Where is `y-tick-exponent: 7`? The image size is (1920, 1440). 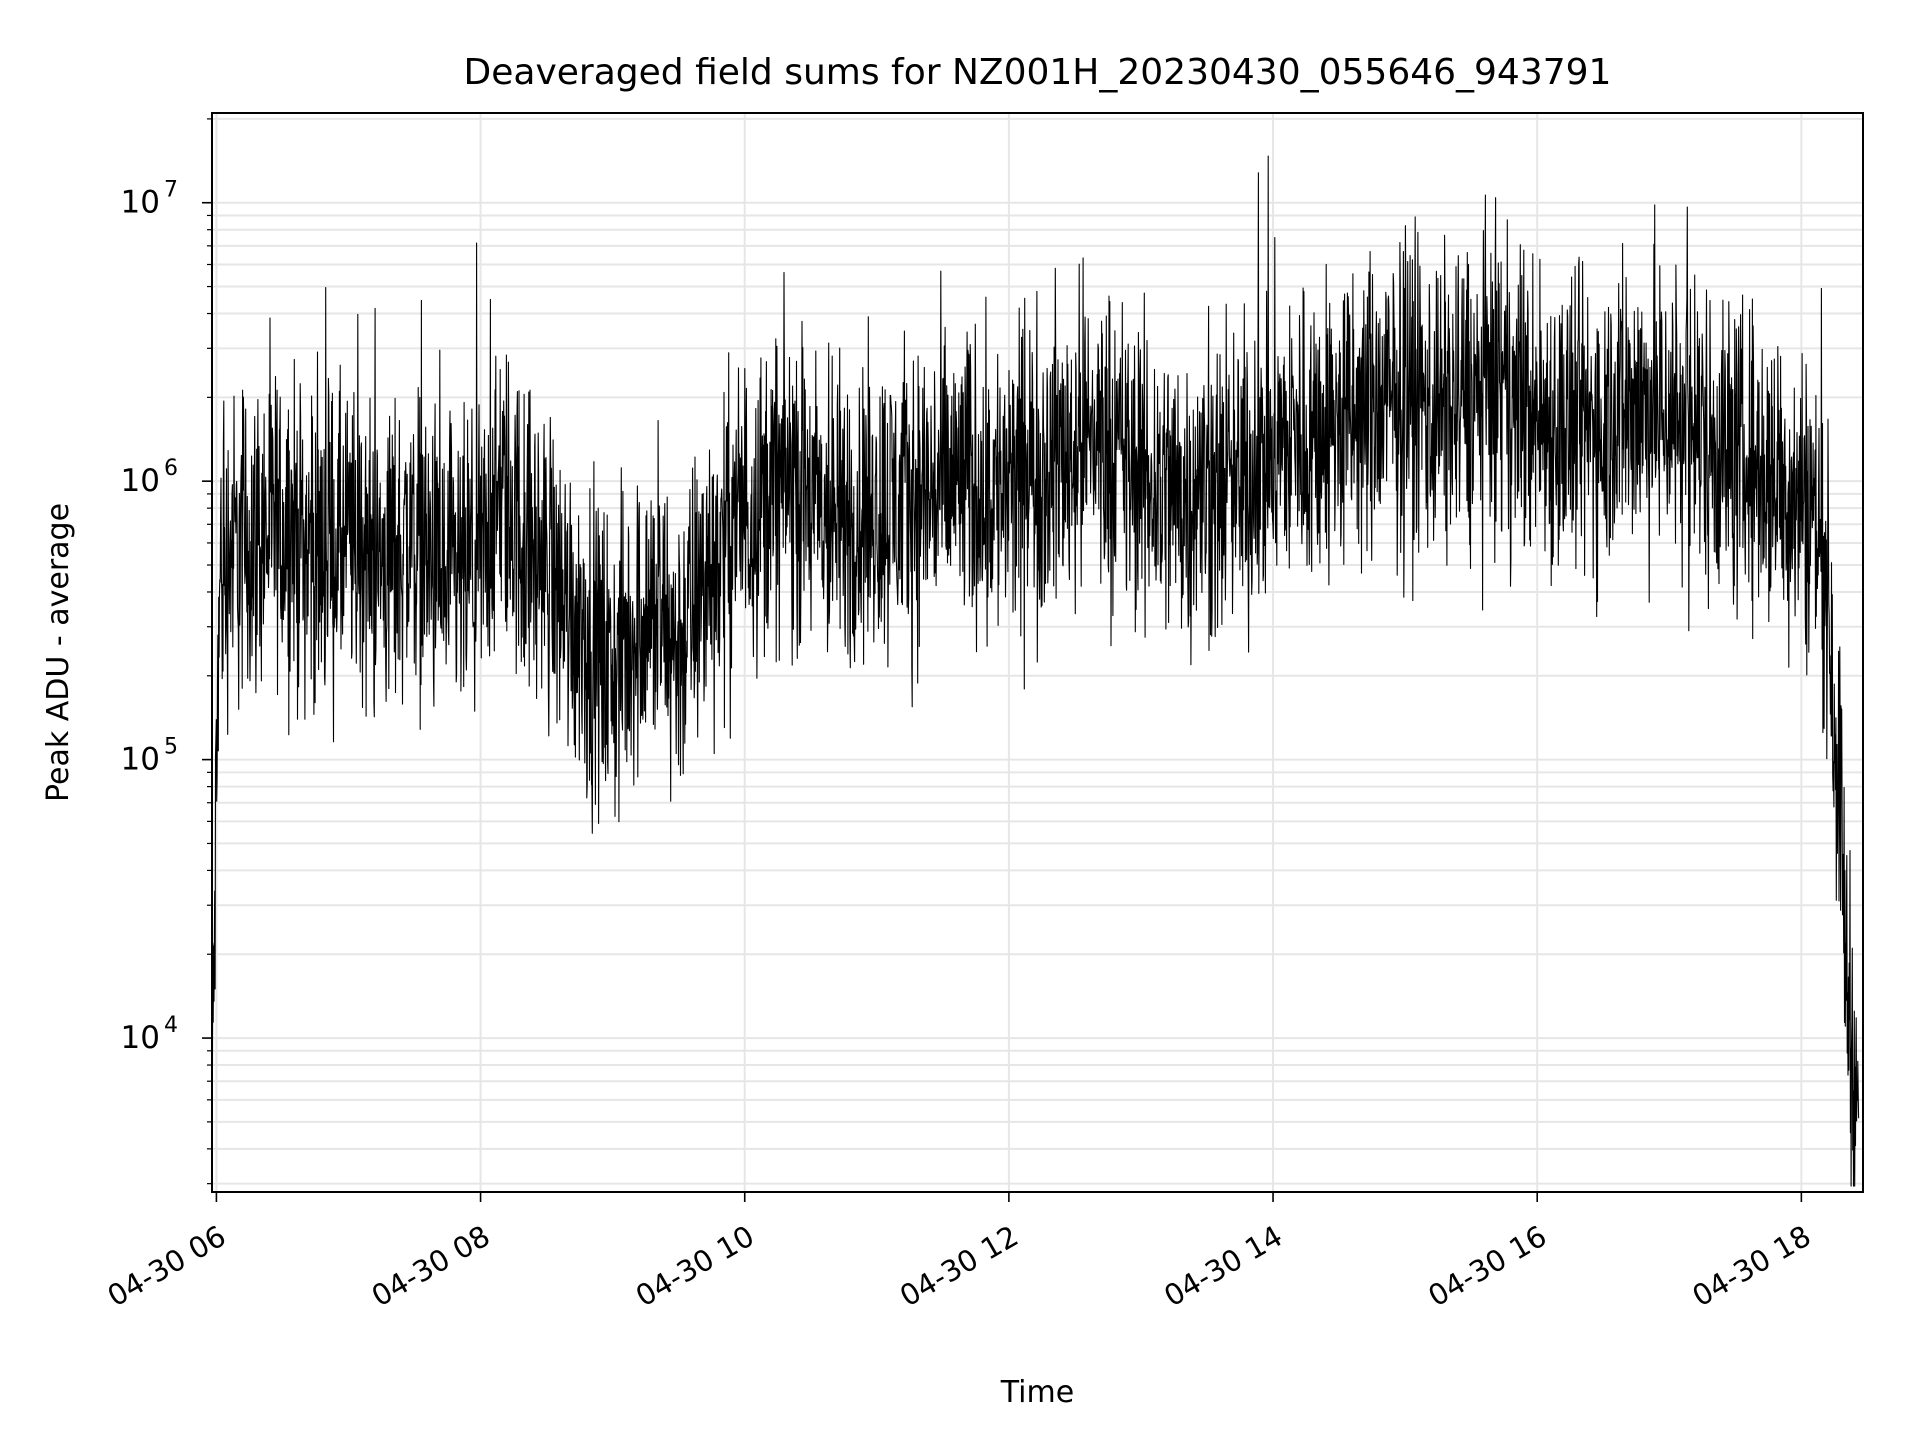
y-tick-exponent: 7 is located at coordinates (171, 190).